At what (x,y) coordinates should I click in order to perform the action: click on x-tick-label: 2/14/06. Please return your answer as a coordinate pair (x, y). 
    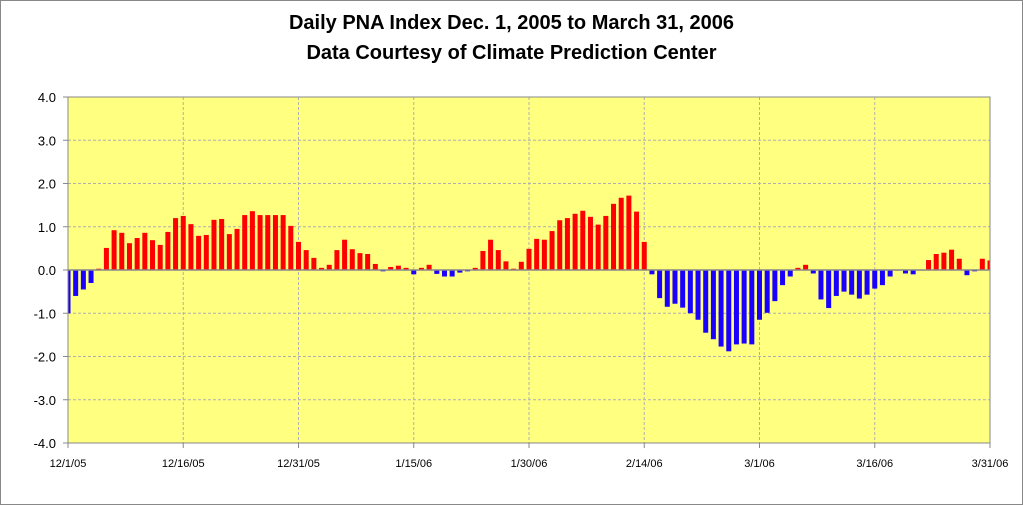
    Looking at the image, I should click on (644, 464).